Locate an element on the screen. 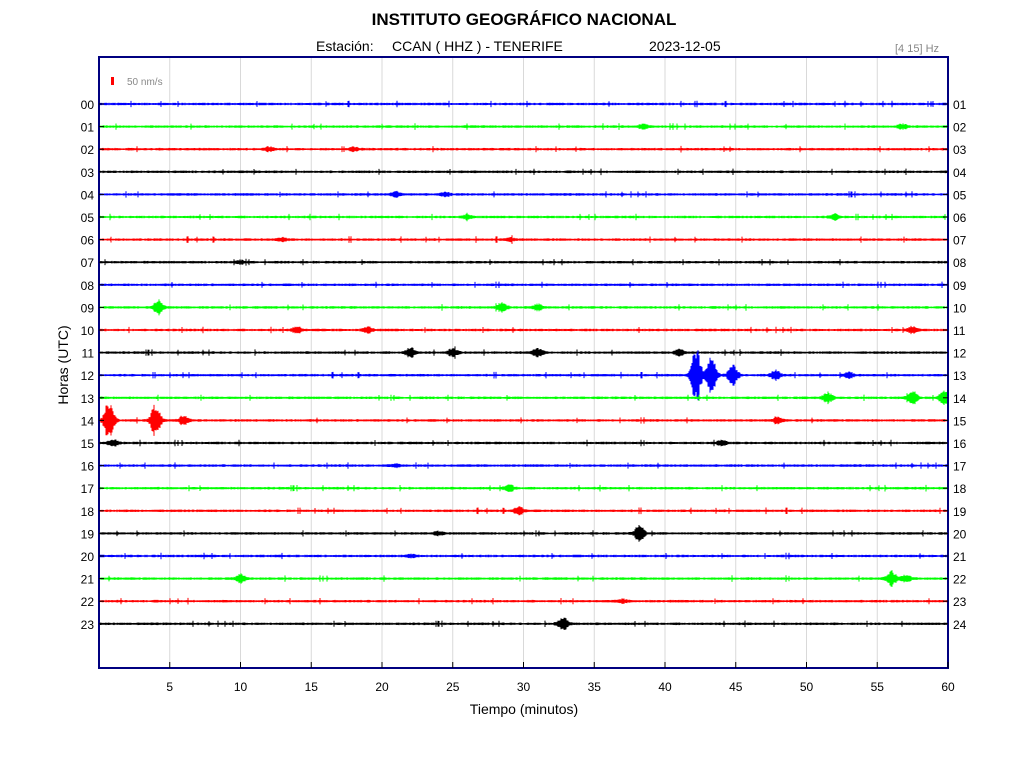  y-axis-label: Horas (UTC) is located at coordinates (63, 364).